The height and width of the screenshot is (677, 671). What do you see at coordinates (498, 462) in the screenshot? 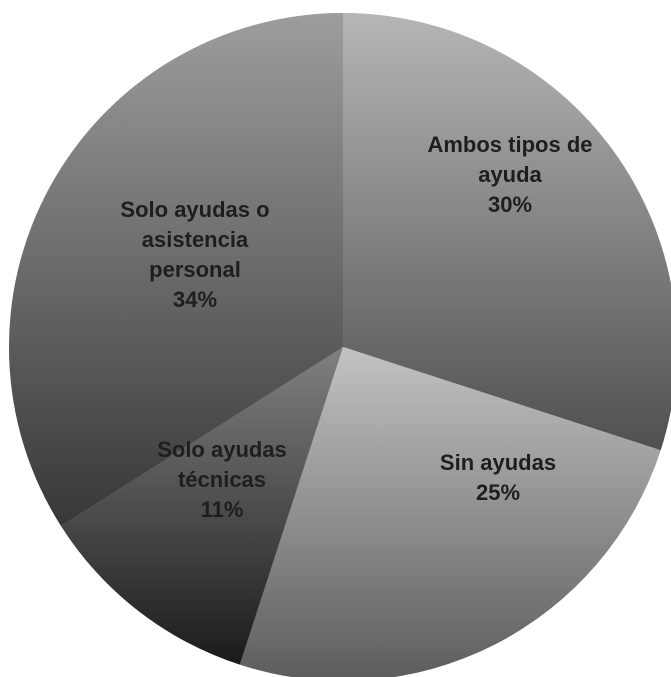
I see `category-name: Sin ayudas` at bounding box center [498, 462].